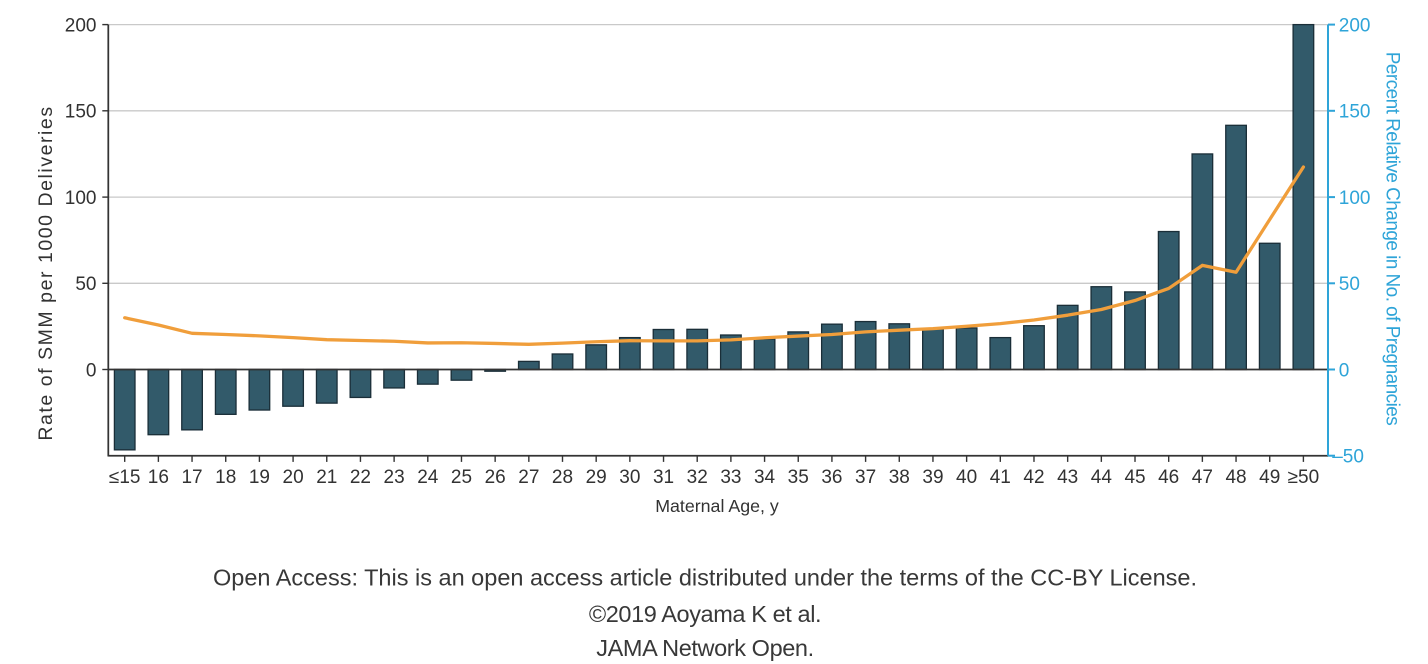 The image size is (1428, 664). Describe the element at coordinates (1067, 477) in the screenshot. I see `svg-text: 43` at that location.